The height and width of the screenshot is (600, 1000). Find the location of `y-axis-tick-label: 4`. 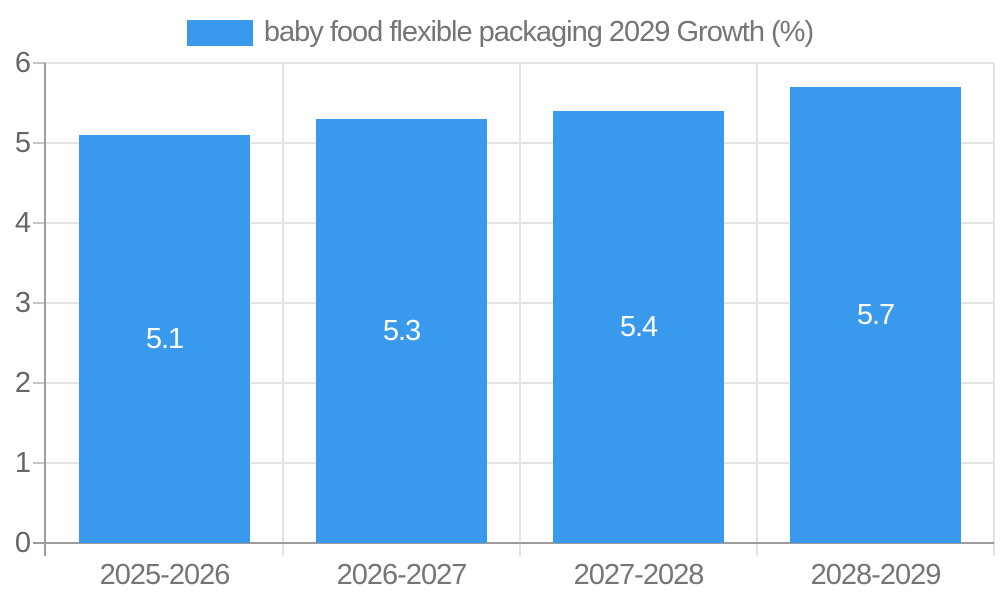

y-axis-tick-label: 4 is located at coordinates (22, 223).